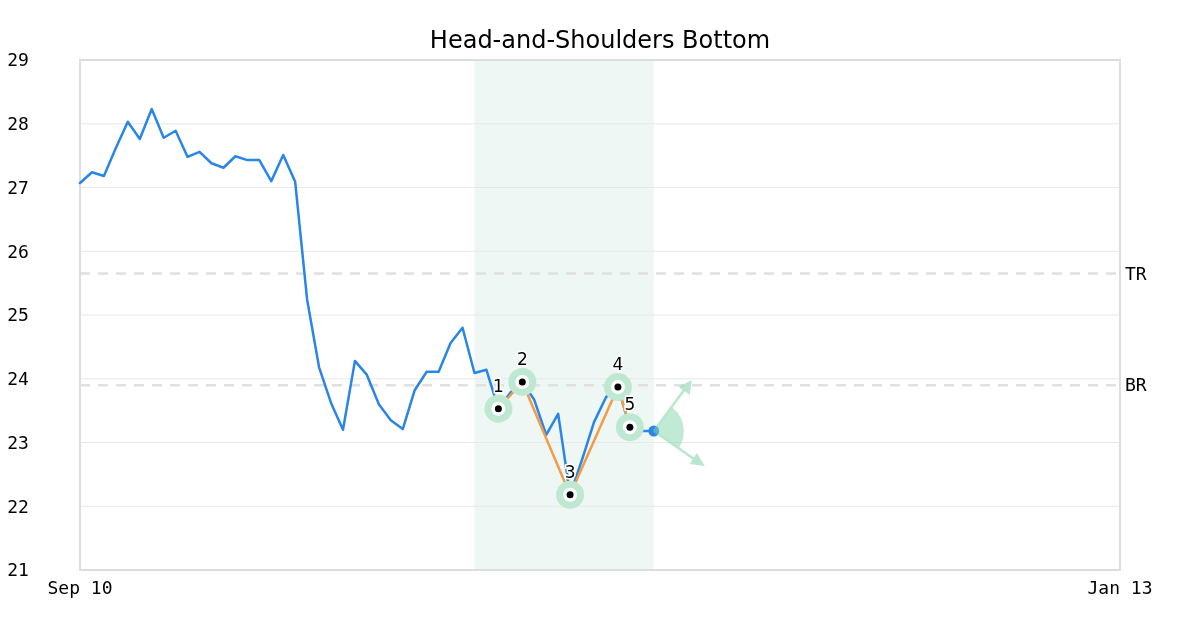 This screenshot has width=1200, height=630. Describe the element at coordinates (18, 506) in the screenshot. I see `y-tick-label: 22` at that location.